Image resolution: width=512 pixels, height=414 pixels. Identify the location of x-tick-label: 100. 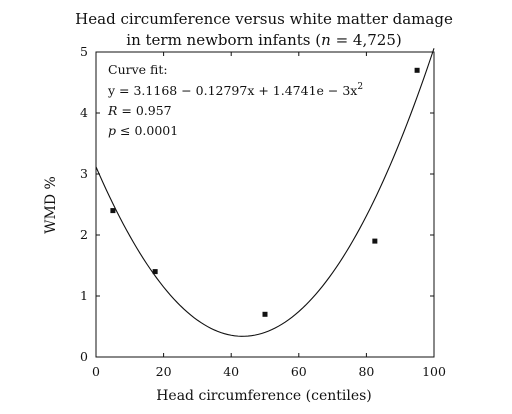
(434, 371).